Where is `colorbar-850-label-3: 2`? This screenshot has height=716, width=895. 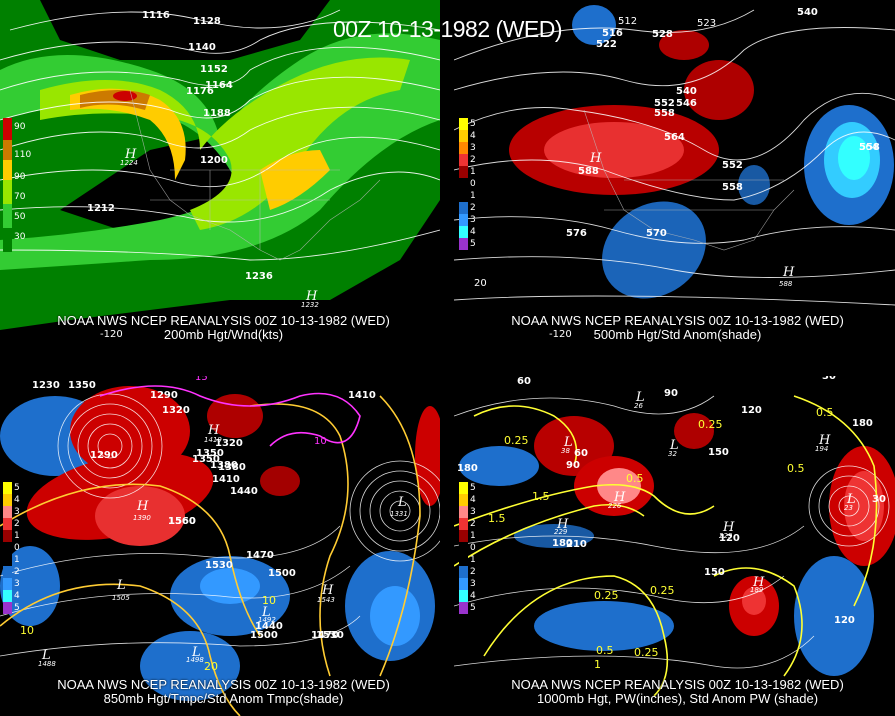
colorbar-850-label-3: 2 is located at coordinates (17, 524).